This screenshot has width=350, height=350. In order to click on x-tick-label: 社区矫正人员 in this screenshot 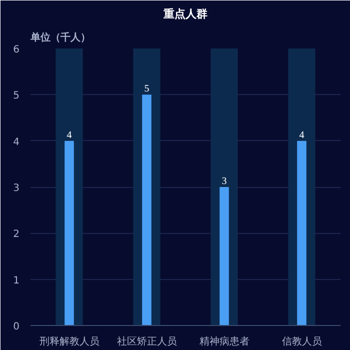, I will do `click(146, 342)`.